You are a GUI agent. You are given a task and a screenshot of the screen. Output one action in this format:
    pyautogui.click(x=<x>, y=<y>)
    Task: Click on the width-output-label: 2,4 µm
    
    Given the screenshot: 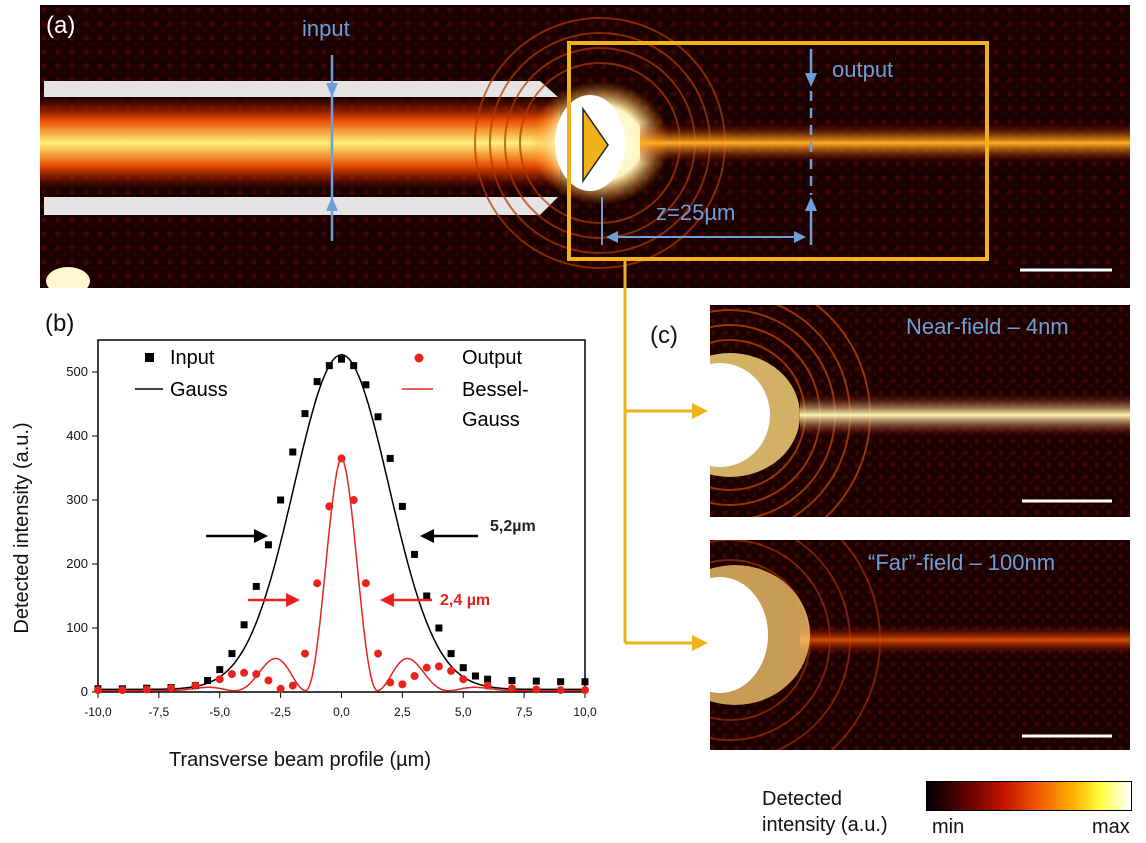 What is the action you would take?
    pyautogui.click(x=465, y=600)
    